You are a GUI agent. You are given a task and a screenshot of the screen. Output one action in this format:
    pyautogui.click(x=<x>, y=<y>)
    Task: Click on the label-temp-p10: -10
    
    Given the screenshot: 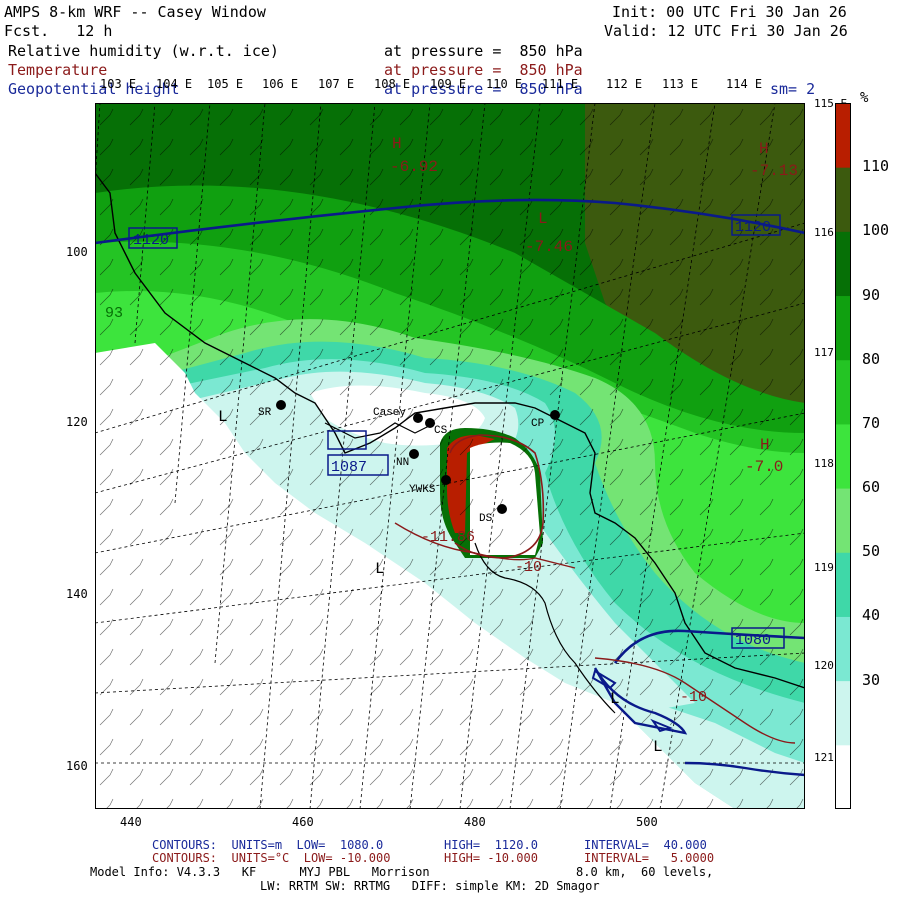 What is the action you would take?
    pyautogui.click(x=693, y=697)
    